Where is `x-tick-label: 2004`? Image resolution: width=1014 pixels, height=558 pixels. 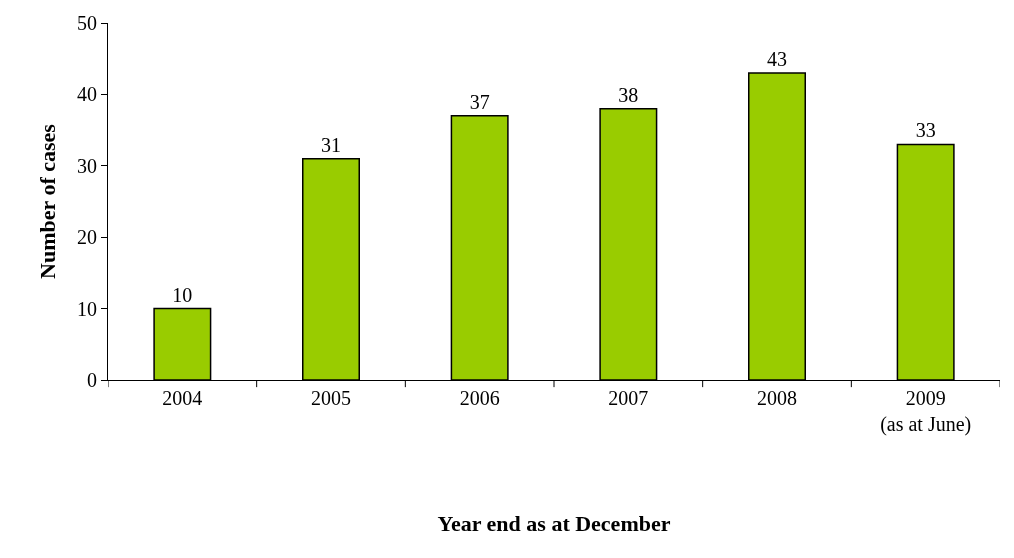 x-tick-label: 2004 is located at coordinates (182, 398).